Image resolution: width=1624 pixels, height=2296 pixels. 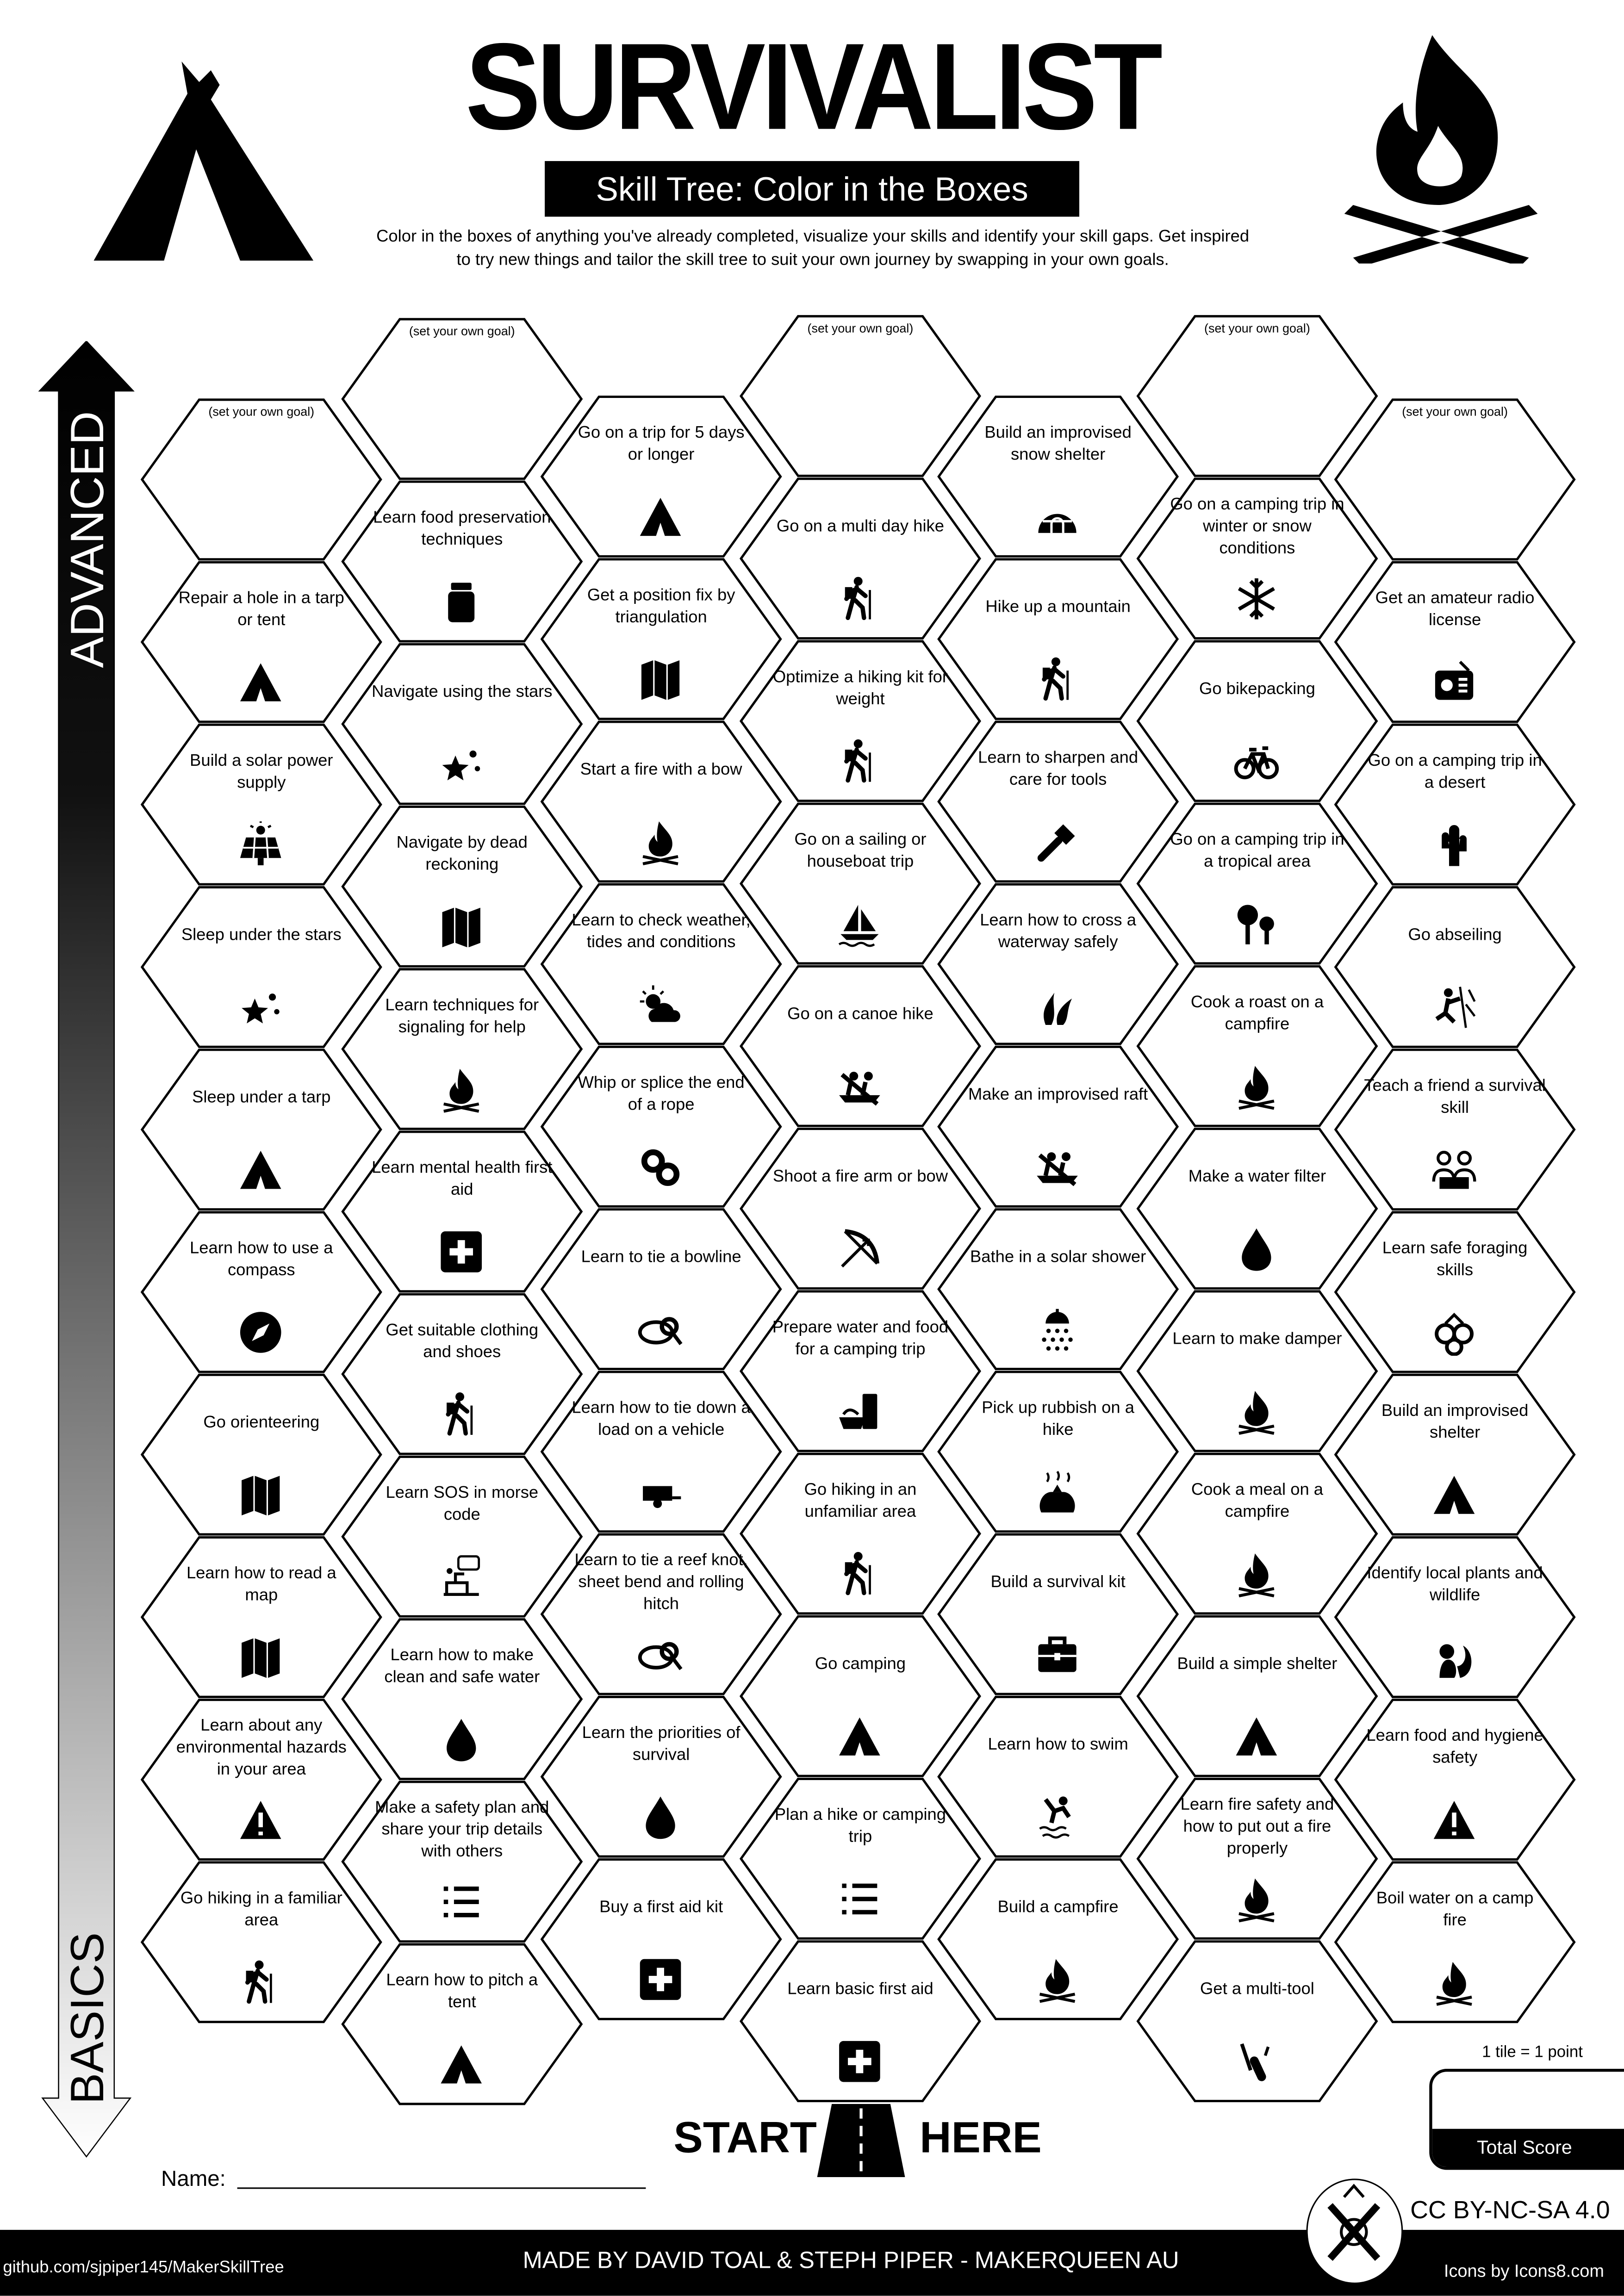 I want to click on skill-tile: Go on a sailing or houseboat trip, so click(x=860, y=884).